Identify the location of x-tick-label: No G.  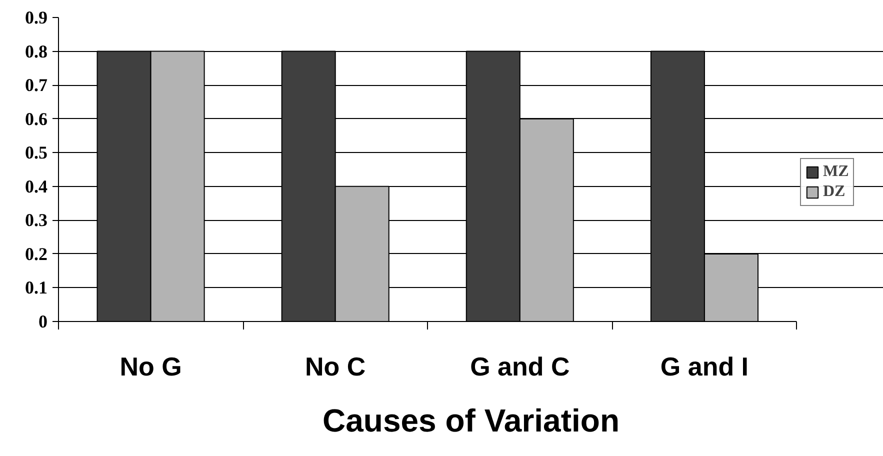
(151, 367).